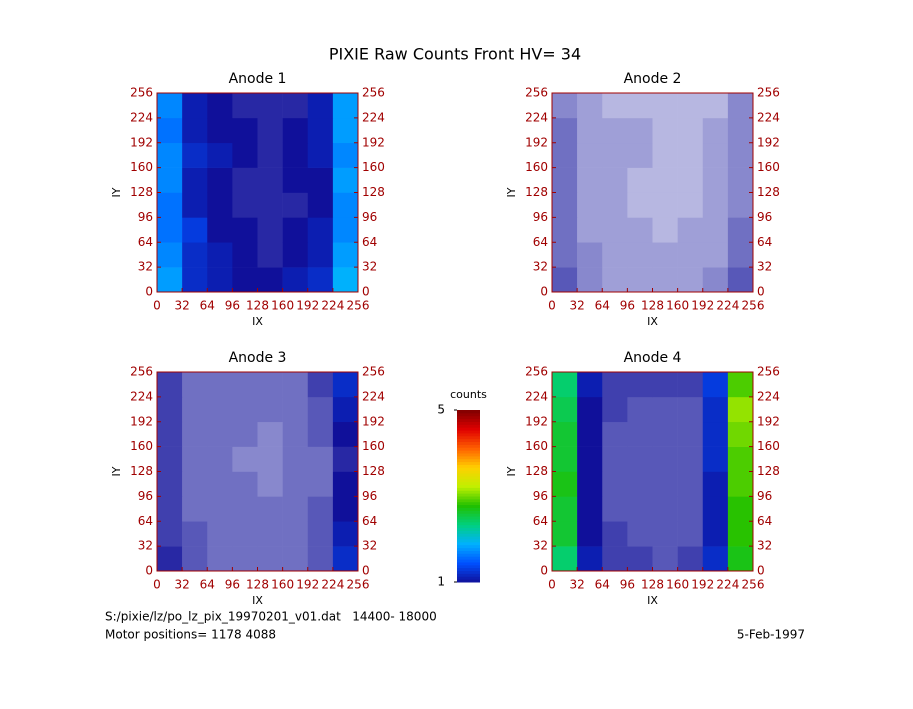 The width and height of the screenshot is (913, 709). What do you see at coordinates (652, 321) in the screenshot?
I see `x-axis-label: IX` at bounding box center [652, 321].